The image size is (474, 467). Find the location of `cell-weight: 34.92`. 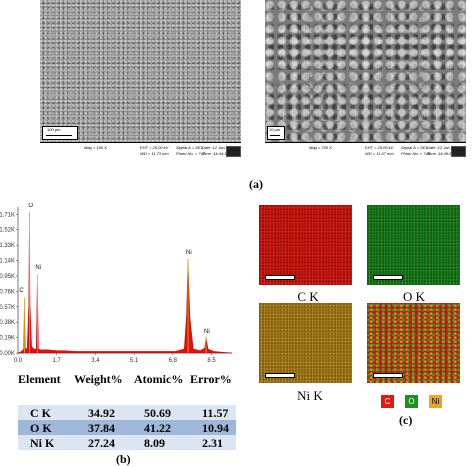

cell-weight: 34.92 is located at coordinates (101, 413).